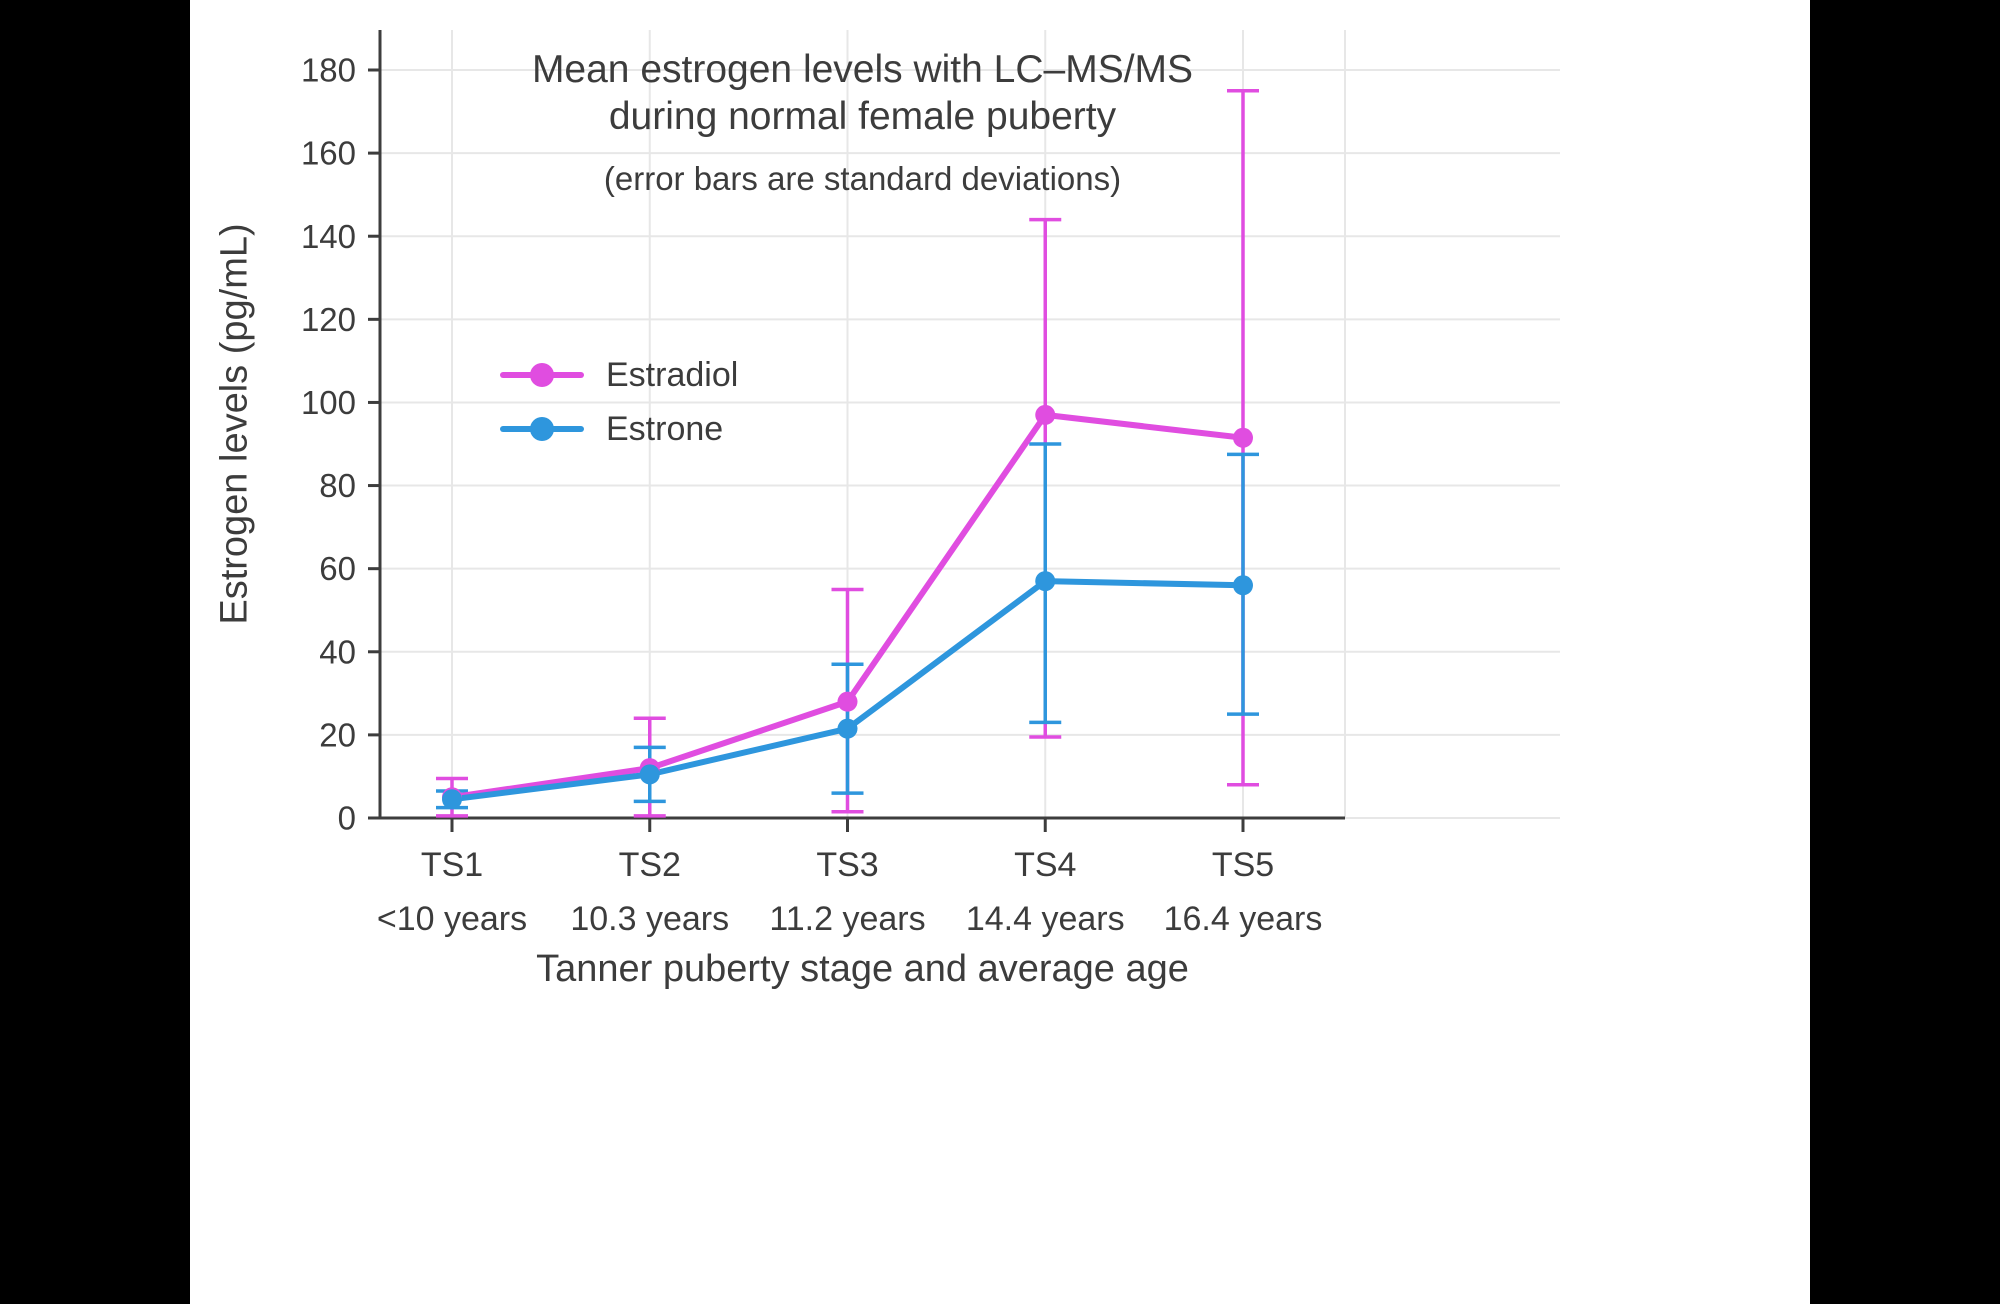 This screenshot has width=2000, height=1304. Describe the element at coordinates (234, 424) in the screenshot. I see `y-axis-title: Estrogen levels (pg/mL)` at that location.